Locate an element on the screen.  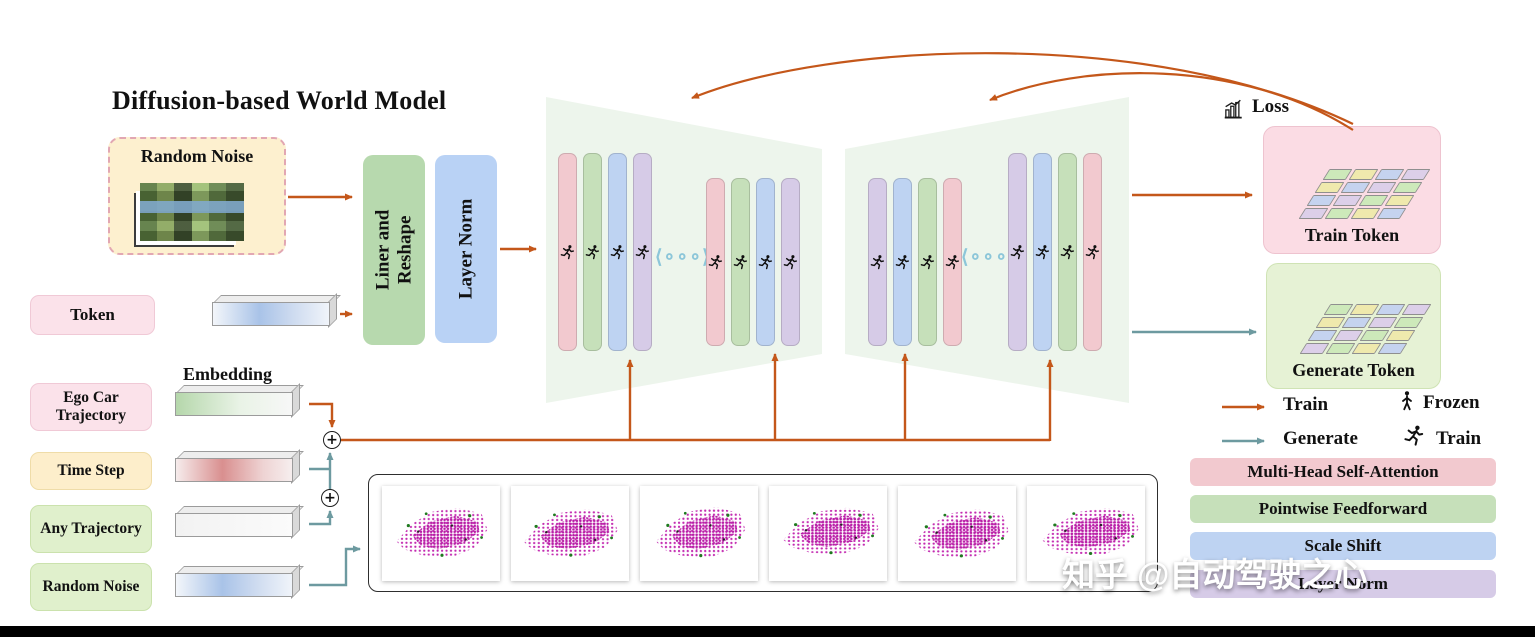
liner-reshape-label: Liner and Reshape is located at coordinates (394, 250).